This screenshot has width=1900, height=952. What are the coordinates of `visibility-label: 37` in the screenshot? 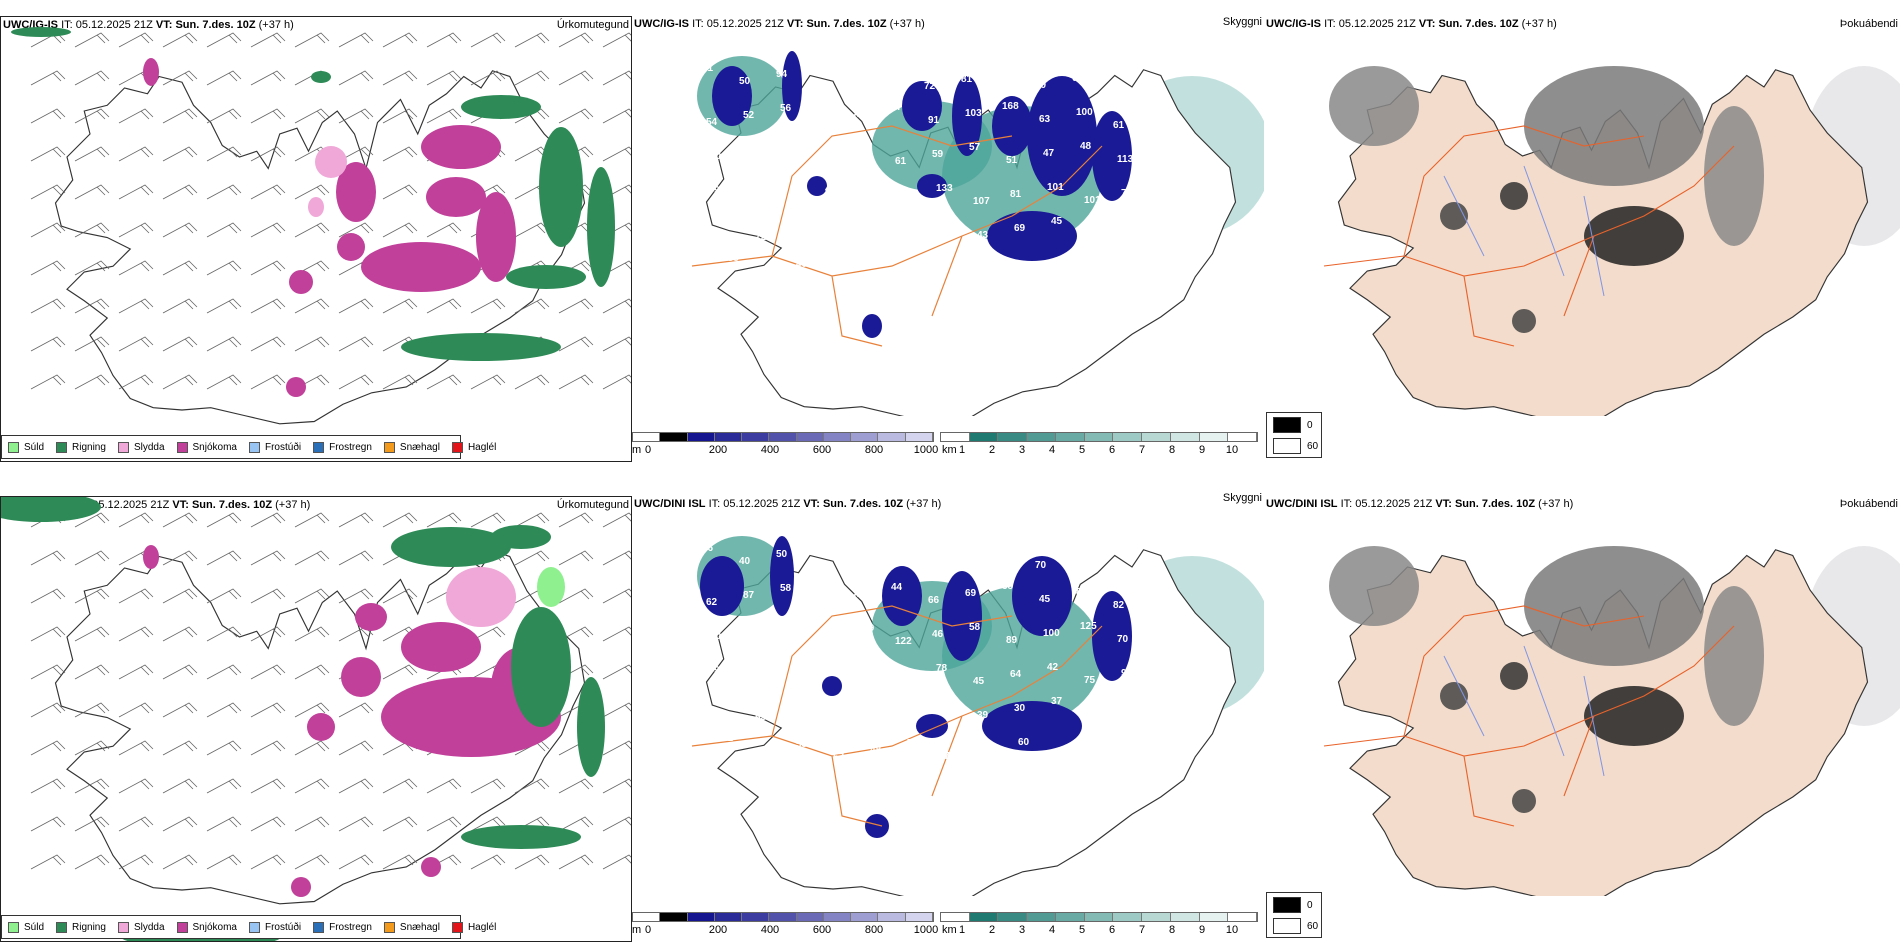 It's located at (946, 702).